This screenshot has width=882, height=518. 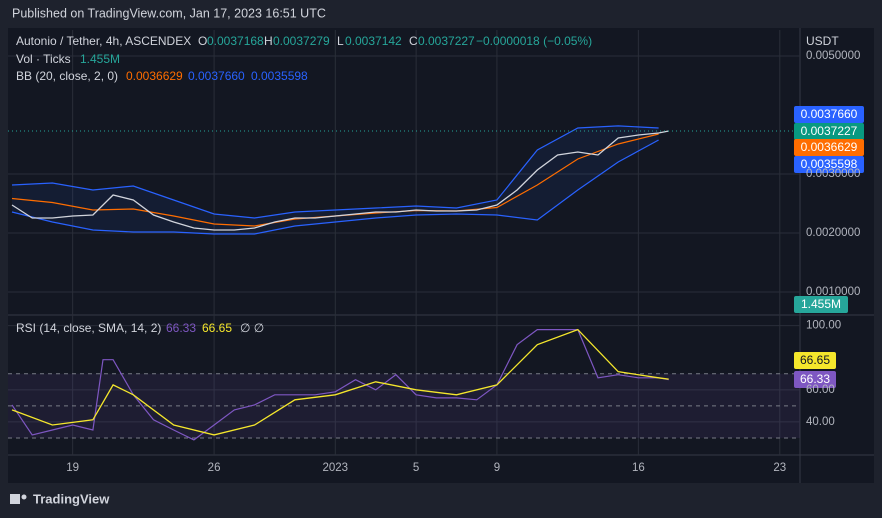 What do you see at coordinates (820, 422) in the screenshot?
I see `y-tick-label: 40.00` at bounding box center [820, 422].